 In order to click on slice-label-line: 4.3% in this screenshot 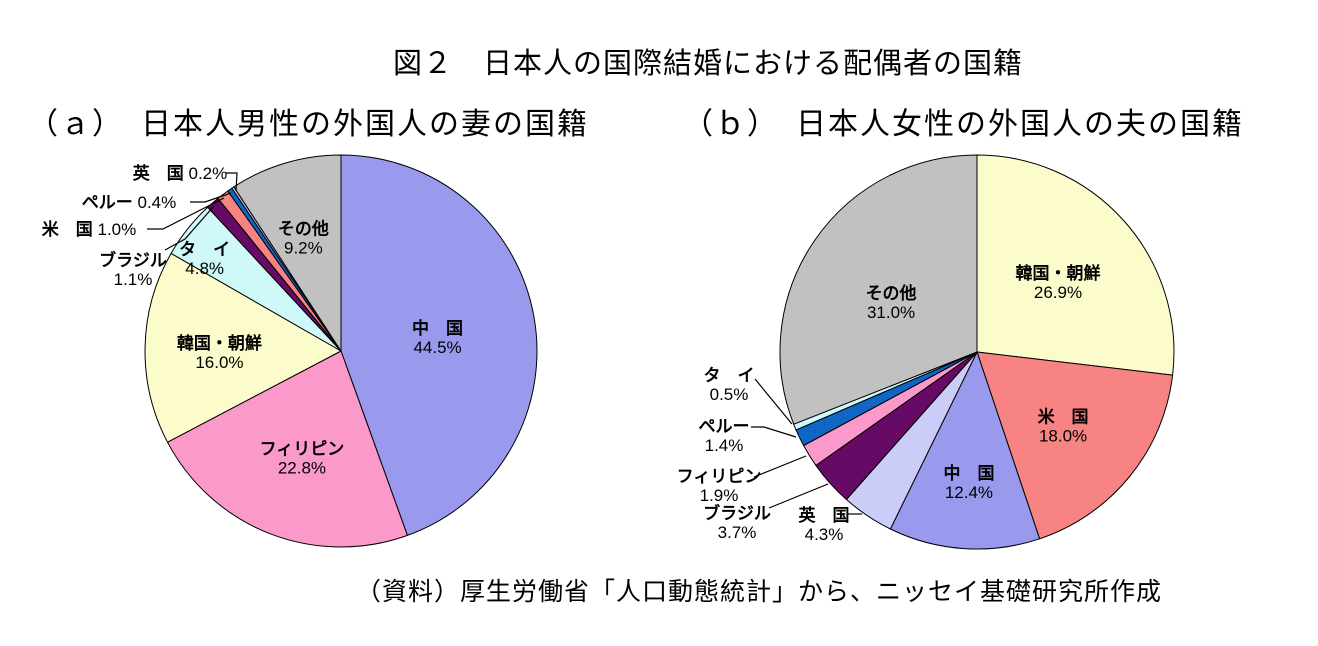, I will do `click(824, 534)`.